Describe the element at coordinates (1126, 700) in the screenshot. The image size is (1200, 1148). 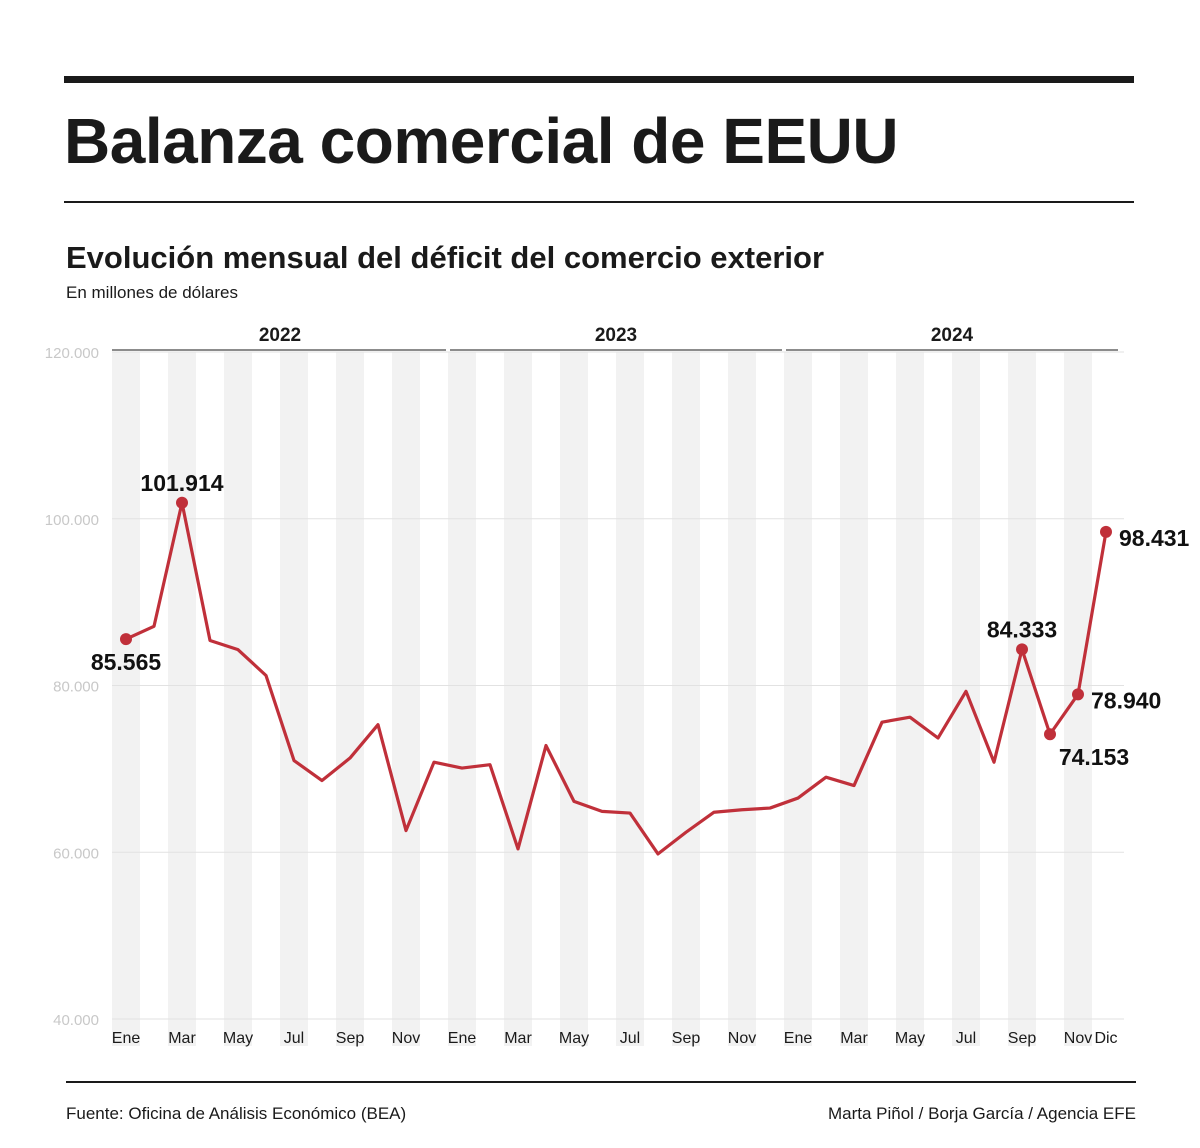
I see `data-label: 78.940` at that location.